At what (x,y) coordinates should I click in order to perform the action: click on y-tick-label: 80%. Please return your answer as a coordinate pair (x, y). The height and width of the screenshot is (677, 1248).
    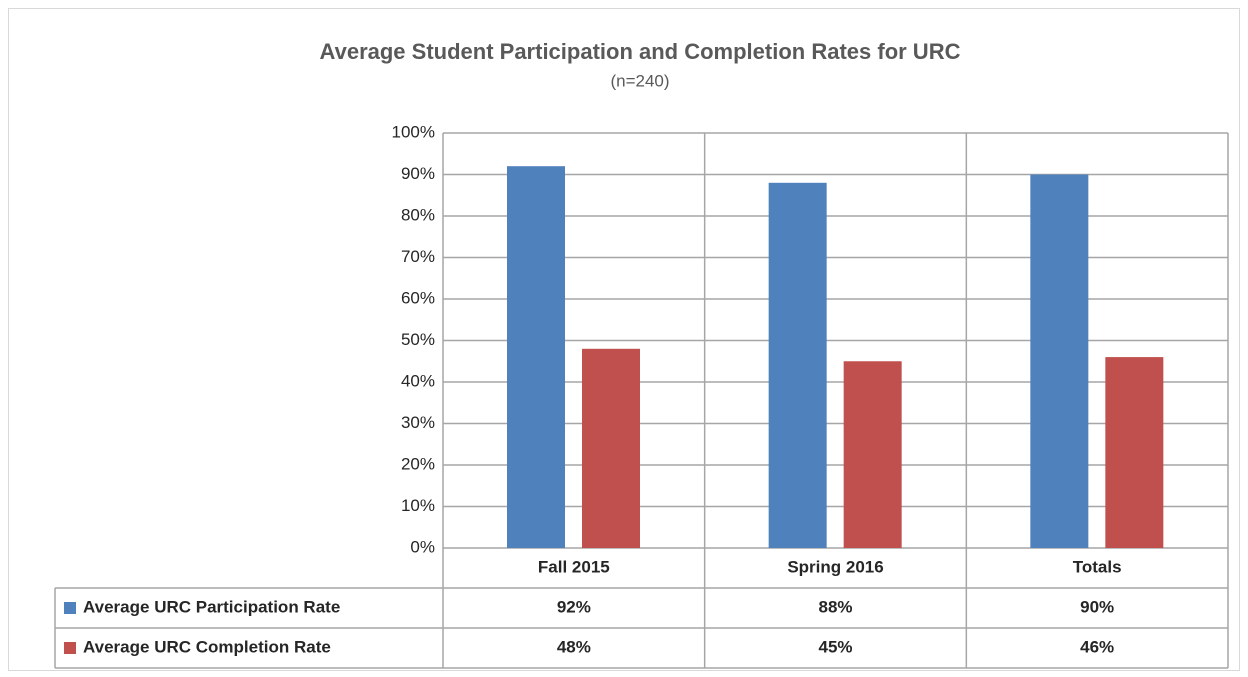
    Looking at the image, I should click on (418, 214).